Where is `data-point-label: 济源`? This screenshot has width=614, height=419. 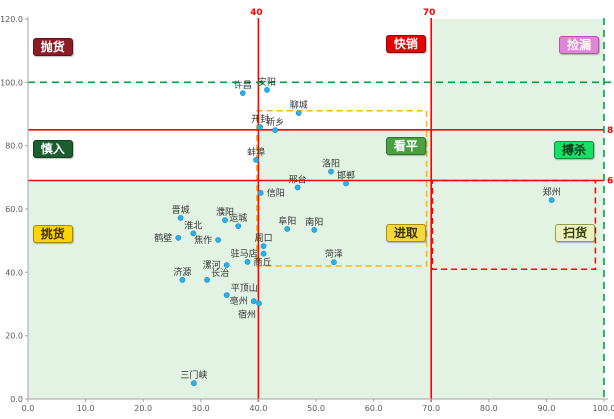 data-point-label: 济源 is located at coordinates (182, 272).